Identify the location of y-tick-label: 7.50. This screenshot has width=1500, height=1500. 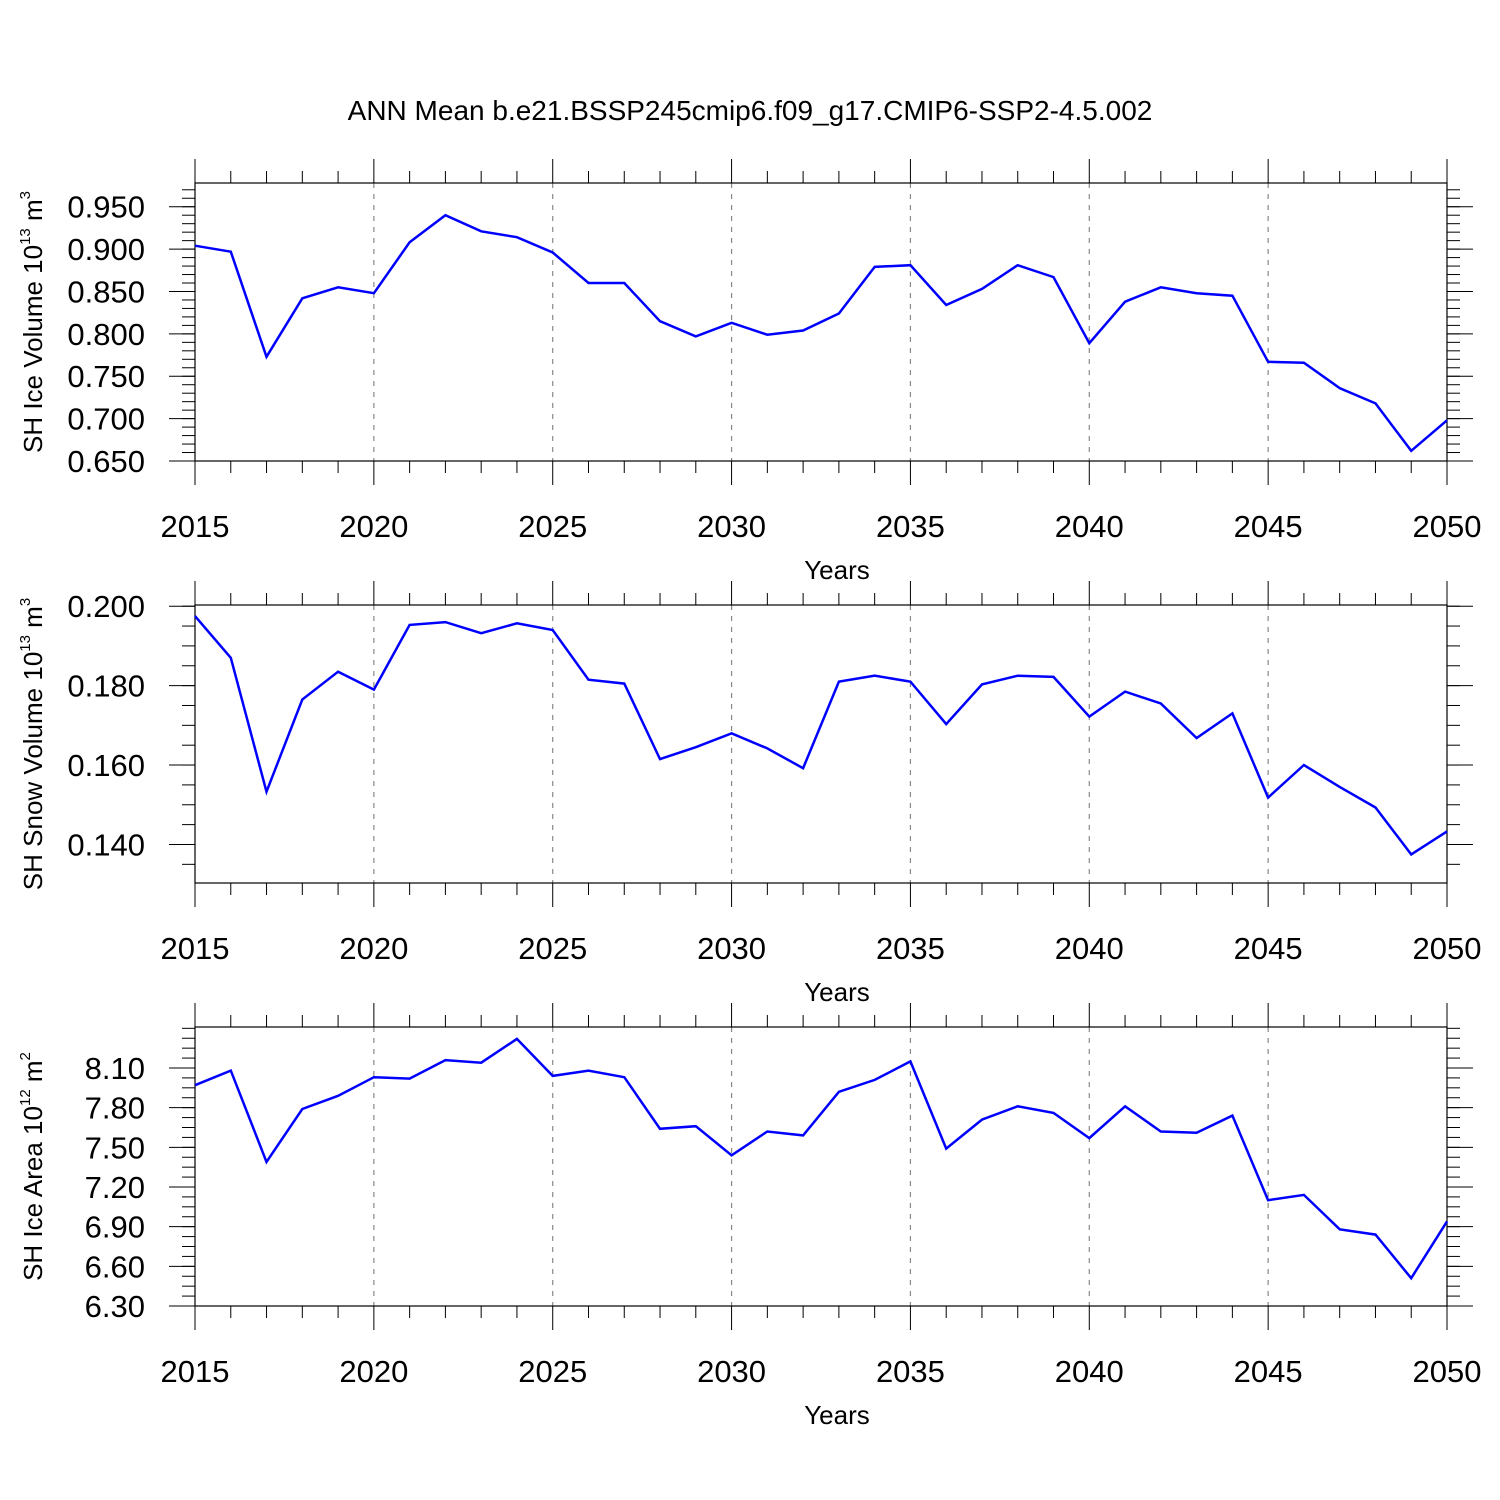
(115, 1147).